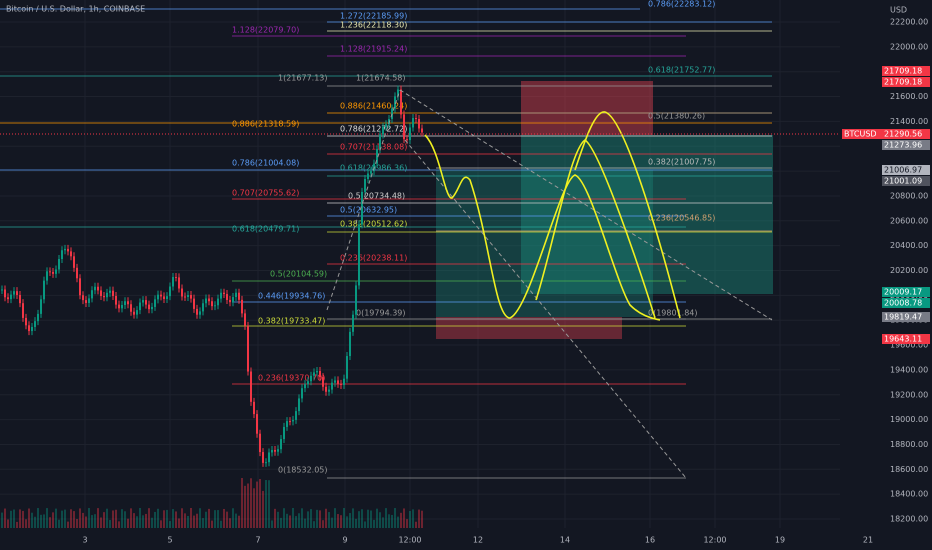 This screenshot has width=932, height=550. What do you see at coordinates (291, 296) in the screenshot?
I see `fib-label: 0.446(19934.76)` at bounding box center [291, 296].